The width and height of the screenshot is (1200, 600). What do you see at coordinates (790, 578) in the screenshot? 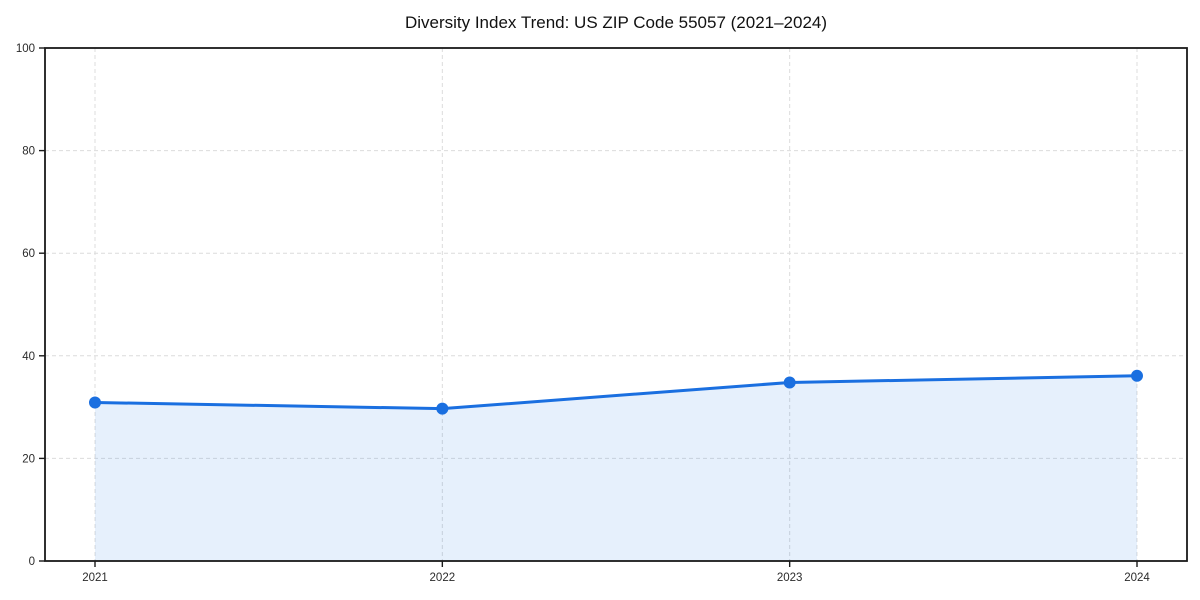
I see `x-tick-label: 2023` at bounding box center [790, 578].